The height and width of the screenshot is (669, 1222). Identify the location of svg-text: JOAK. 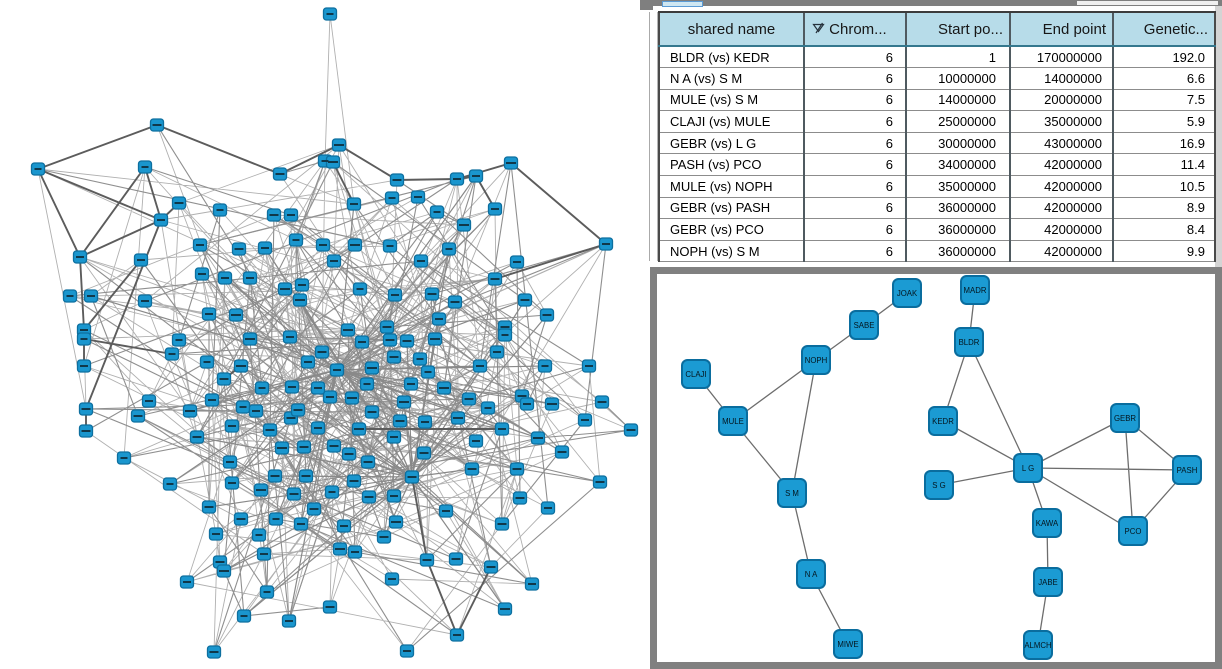
(907, 293).